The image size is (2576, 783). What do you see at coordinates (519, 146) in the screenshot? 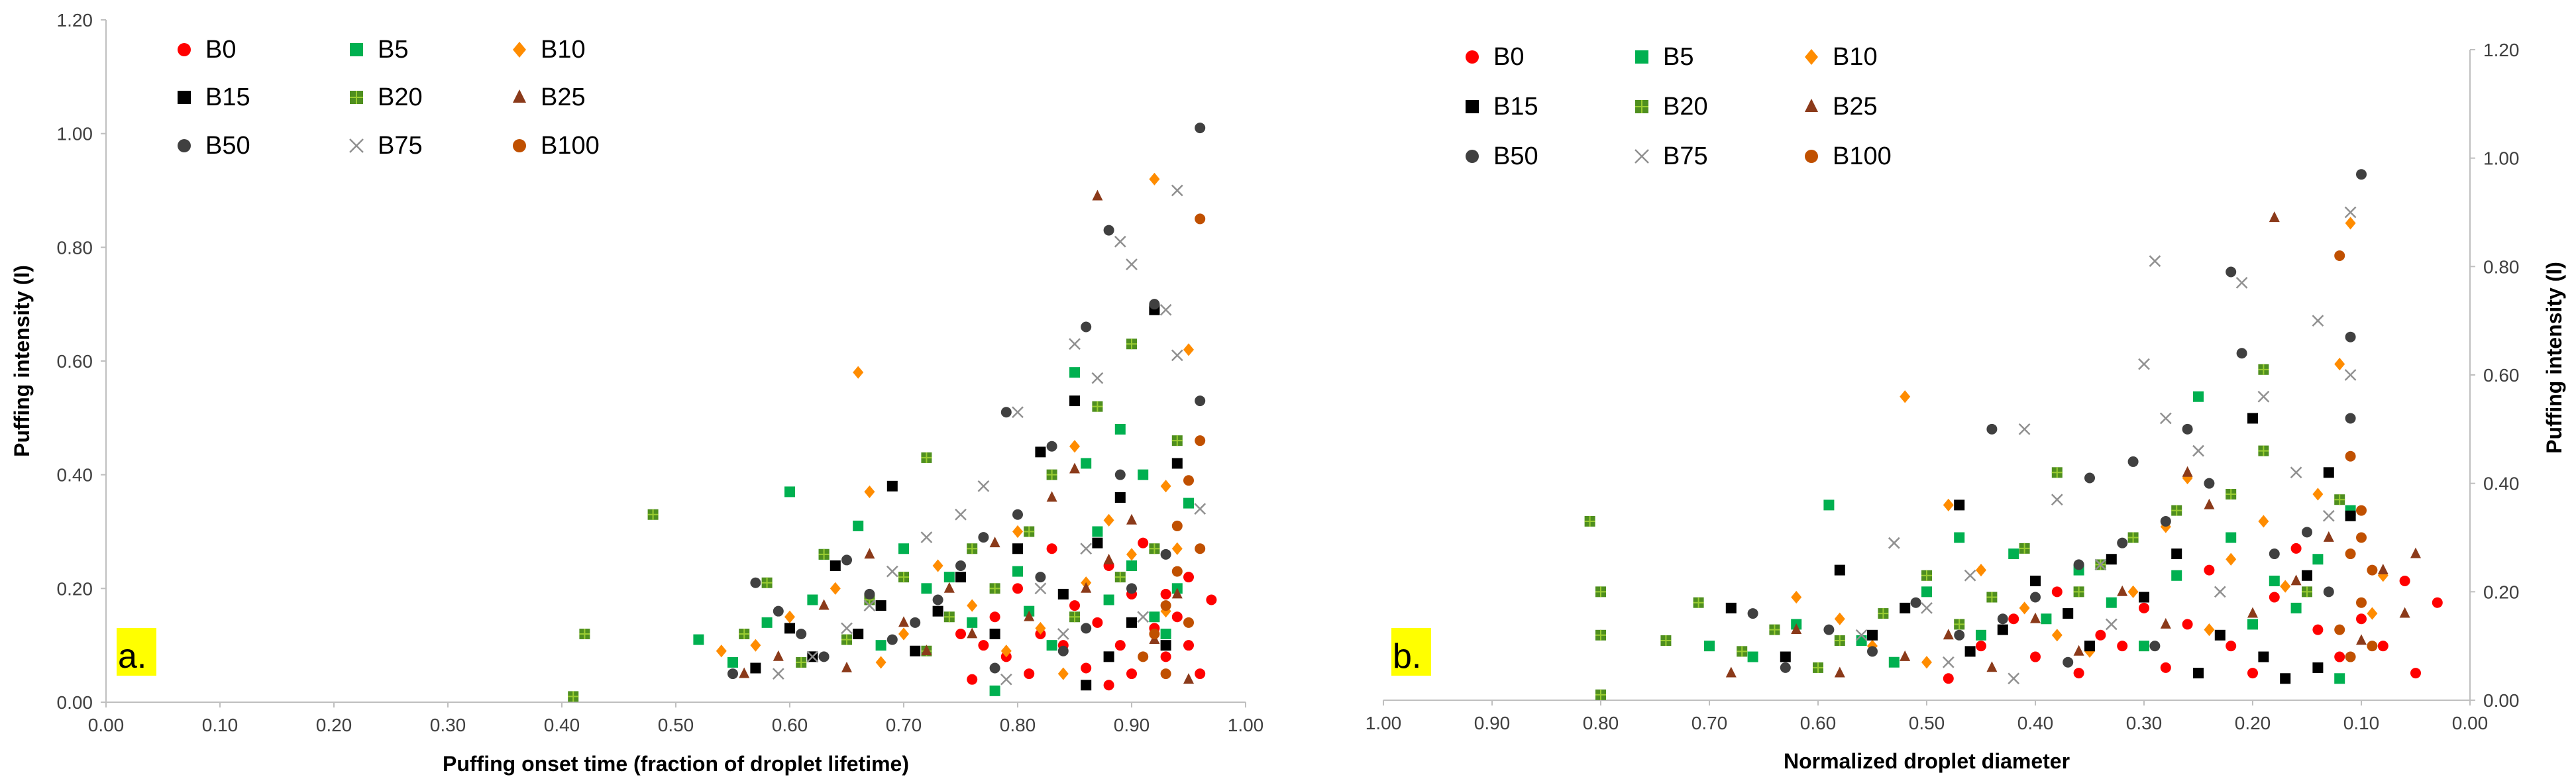
I see `a-legend-marker-B100` at bounding box center [519, 146].